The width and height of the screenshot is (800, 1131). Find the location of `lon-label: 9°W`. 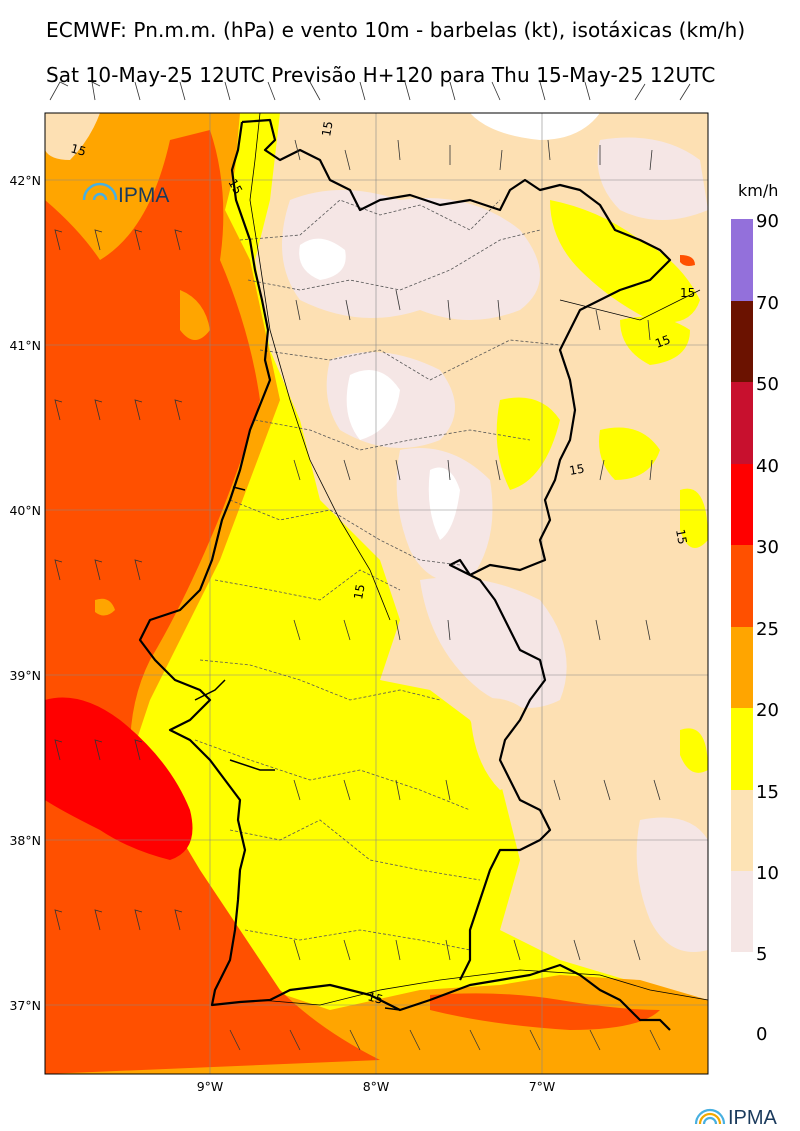

lon-label: 9°W is located at coordinates (210, 1086).